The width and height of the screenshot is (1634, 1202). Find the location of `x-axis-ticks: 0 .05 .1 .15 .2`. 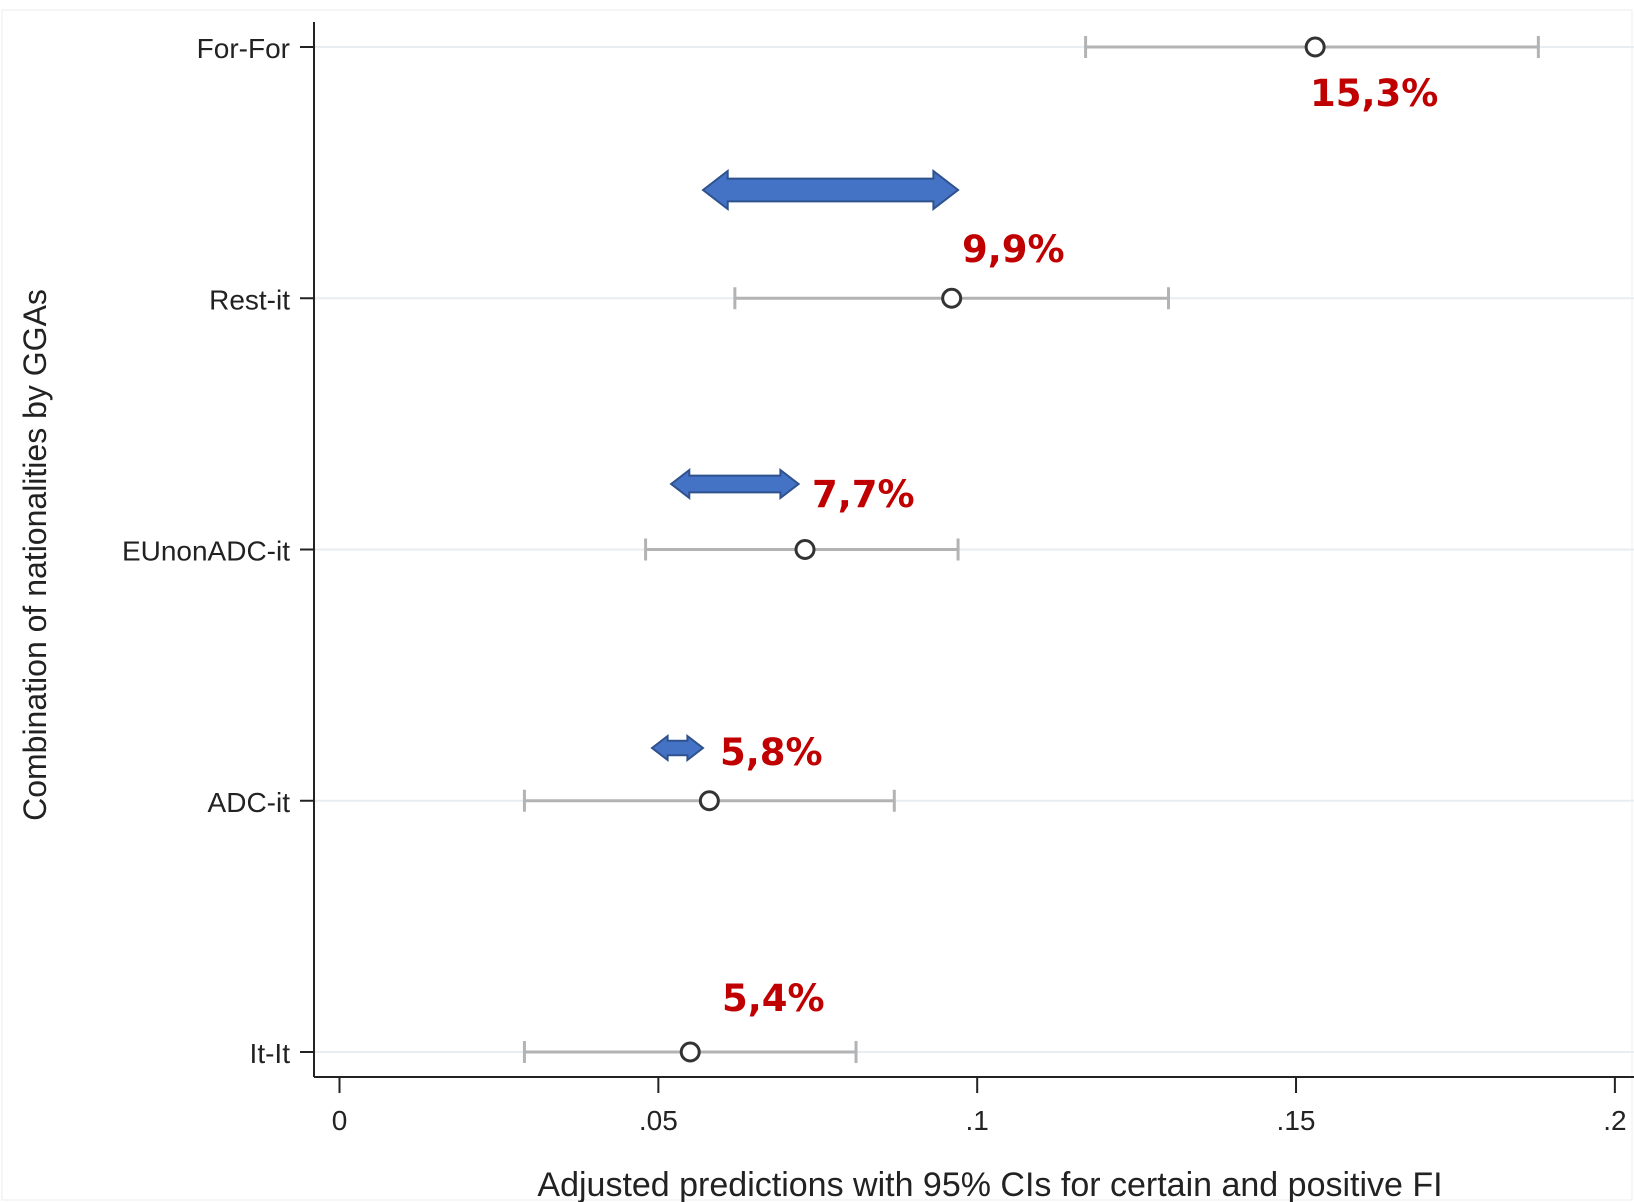

x-axis-ticks: 0 .05 .1 .15 .2 is located at coordinates (979, 1106).